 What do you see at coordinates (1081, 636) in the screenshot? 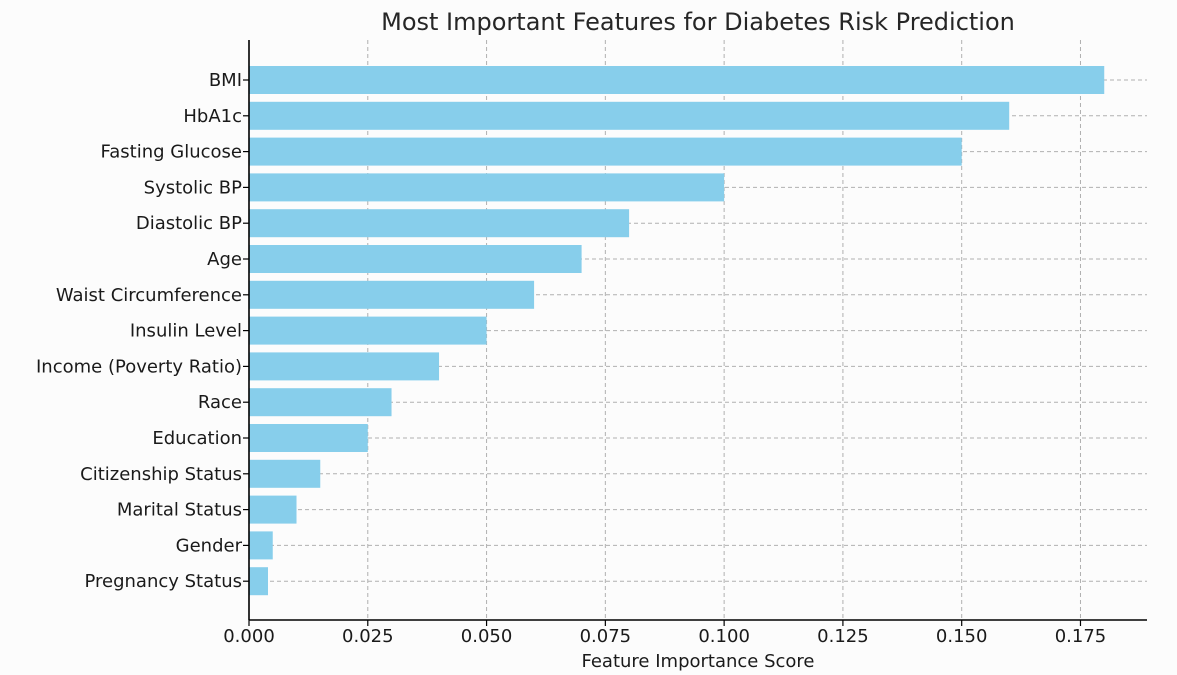
I see `x-tick-label: 0.175` at bounding box center [1081, 636].